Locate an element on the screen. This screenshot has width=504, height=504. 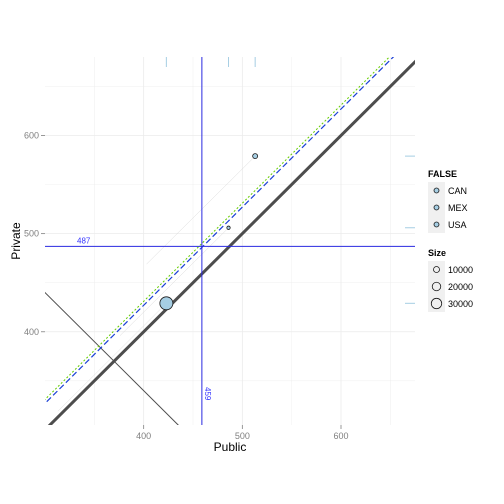
y-axis-ticks: 400 500 600 is located at coordinates (34, 234).